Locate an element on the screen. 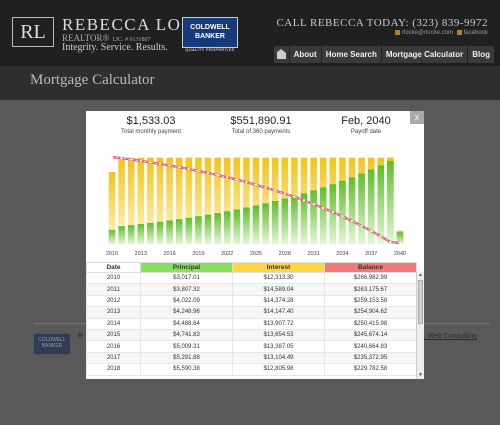 This screenshot has height=425, width=500. scroll-down-icon: ▼ is located at coordinates (420, 375).